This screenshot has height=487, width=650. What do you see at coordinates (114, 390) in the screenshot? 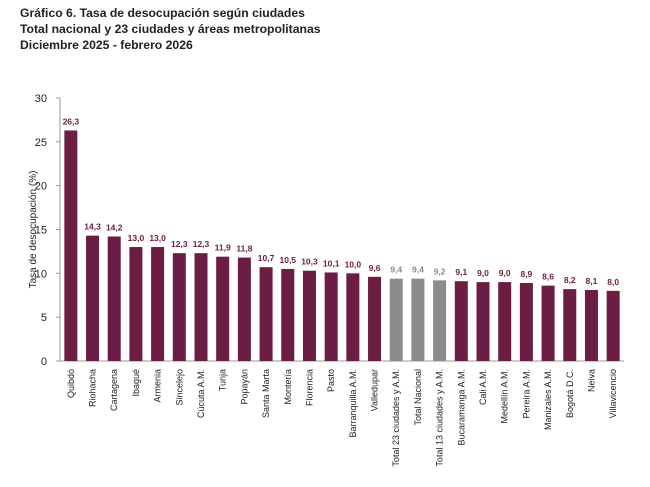
I see `x-tick-label: Cartagena` at bounding box center [114, 390].